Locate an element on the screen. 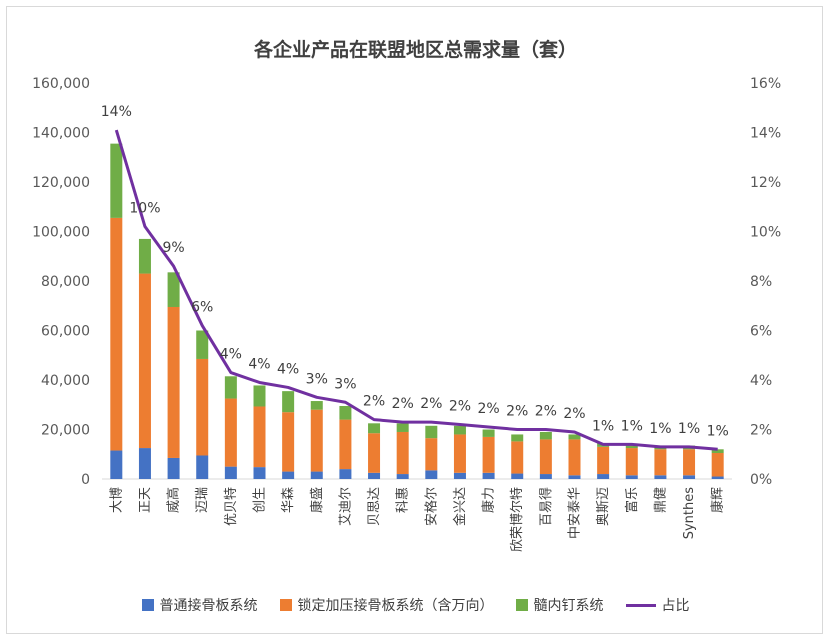  y-left-tick-label: 40,000 is located at coordinates (65, 381).